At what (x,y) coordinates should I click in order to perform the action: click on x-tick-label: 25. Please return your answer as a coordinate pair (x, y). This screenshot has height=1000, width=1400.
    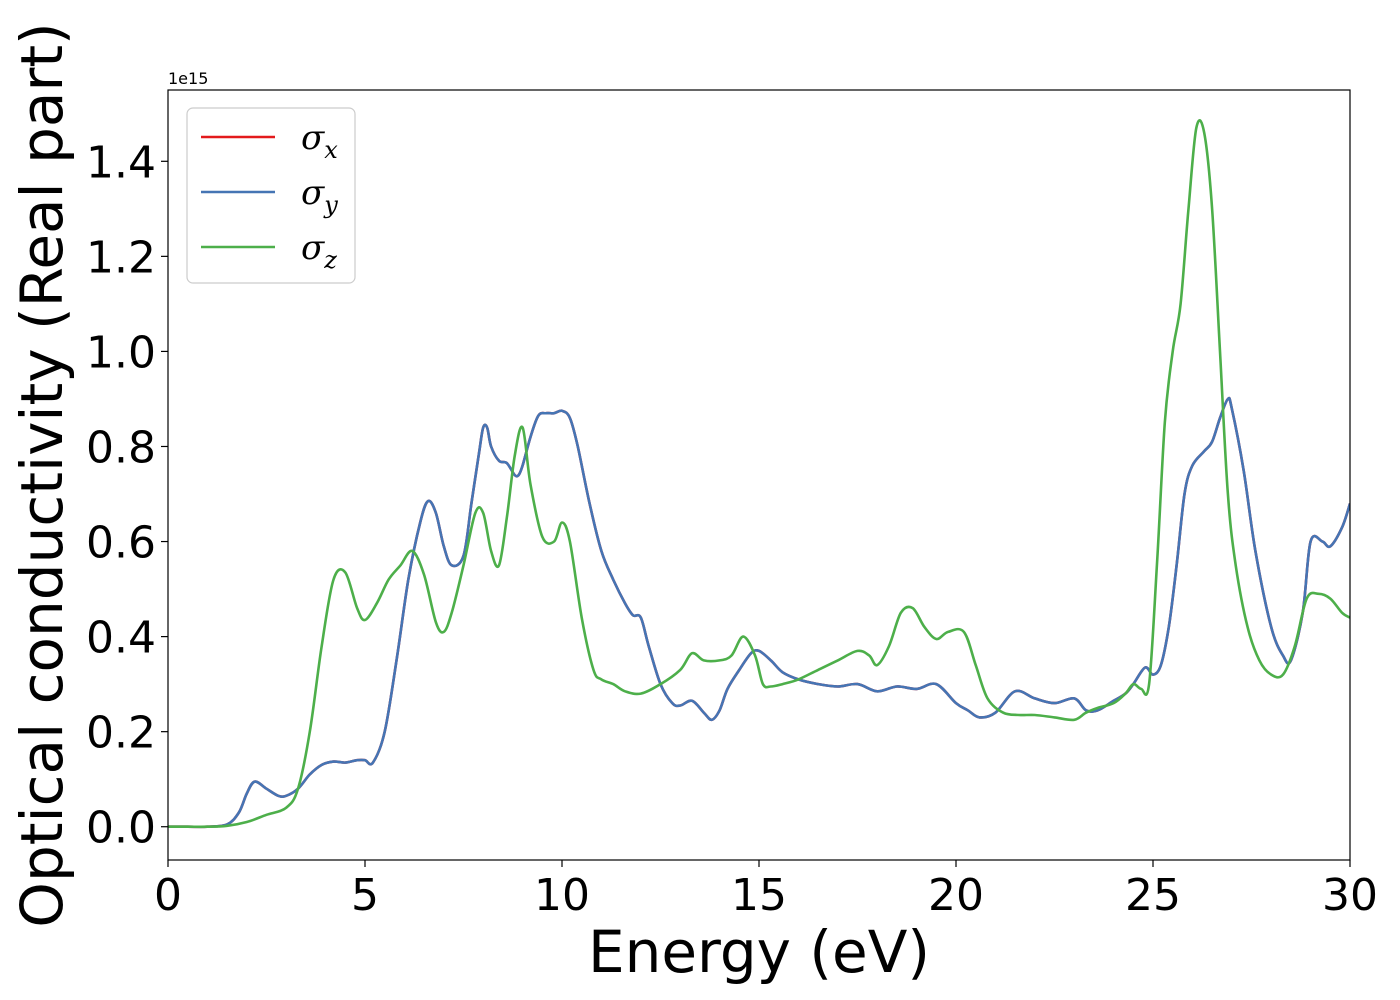
    Looking at the image, I should click on (1153, 895).